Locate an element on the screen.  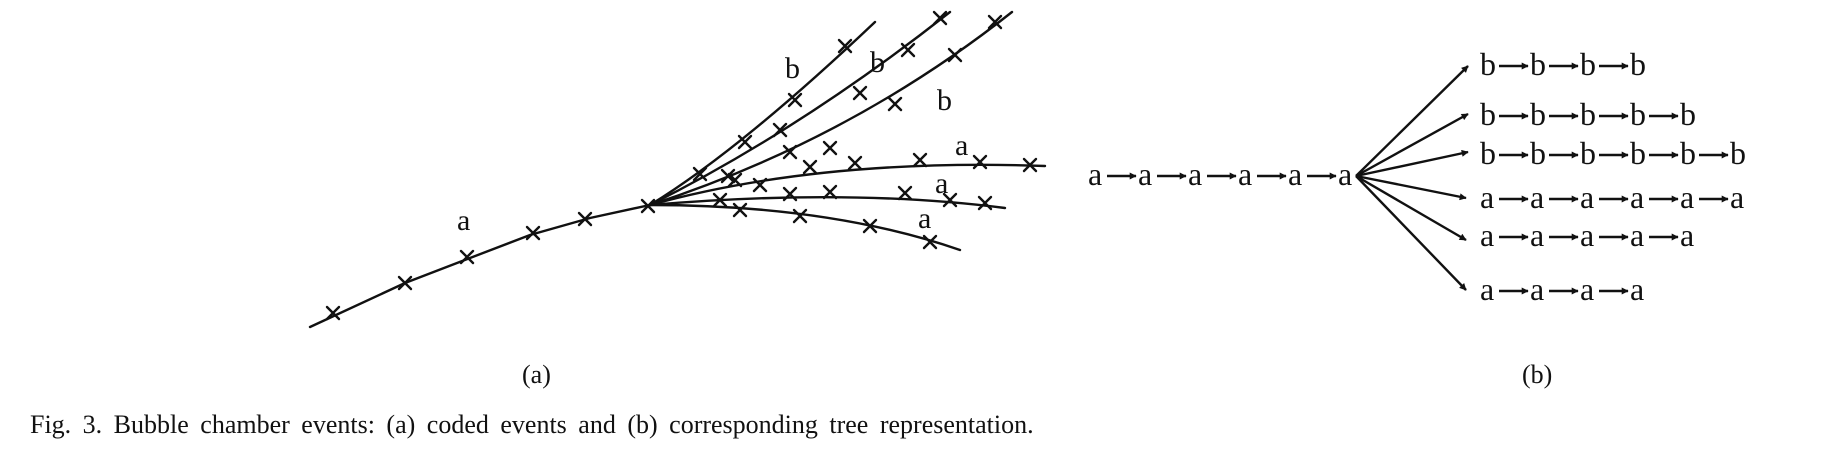
incoming-track is located at coordinates (480, 266).